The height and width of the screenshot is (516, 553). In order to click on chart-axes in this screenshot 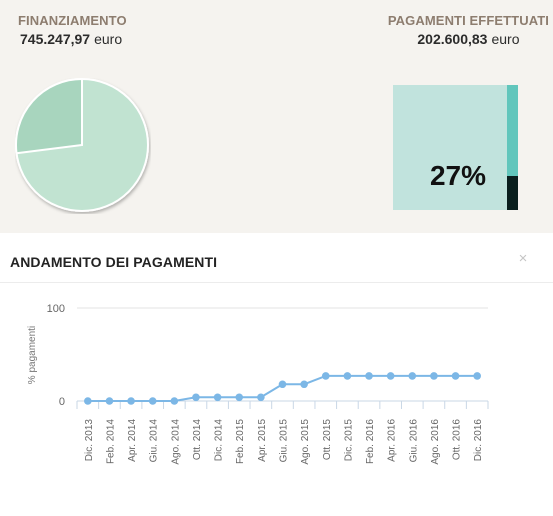, I will do `click(282, 405)`.